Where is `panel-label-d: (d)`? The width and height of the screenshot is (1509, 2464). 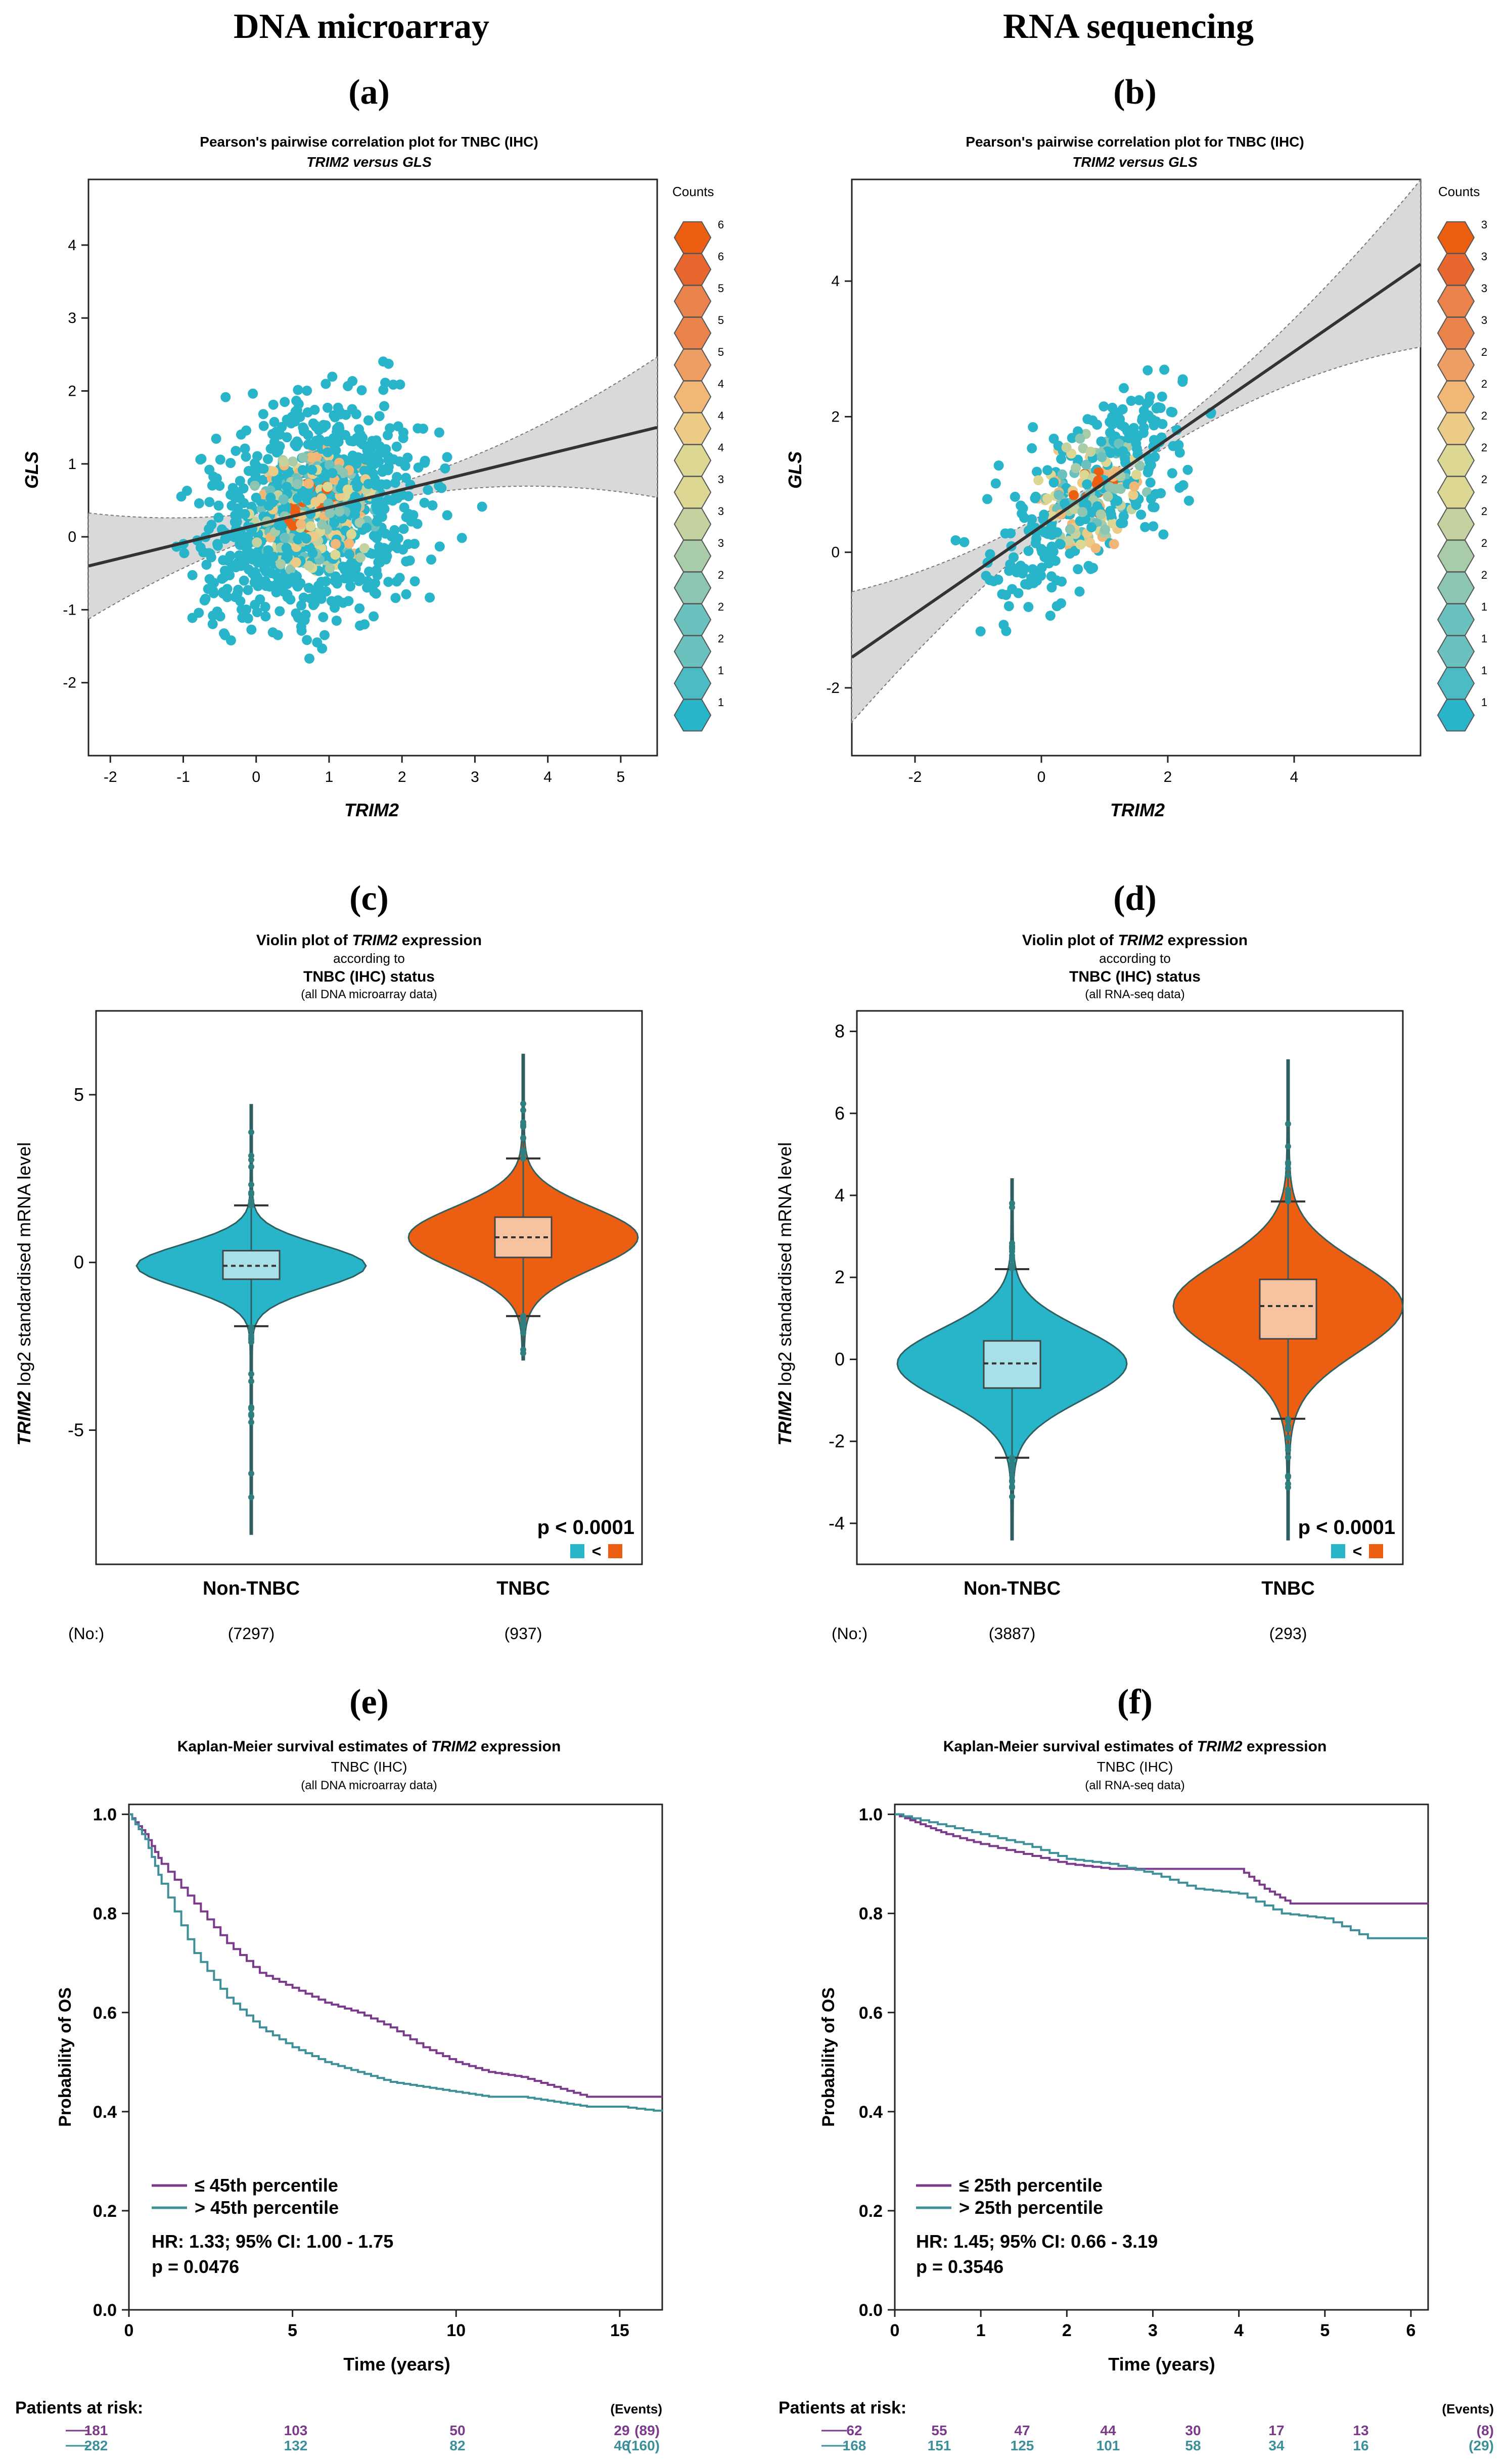
panel-label-d: (d) is located at coordinates (1135, 899).